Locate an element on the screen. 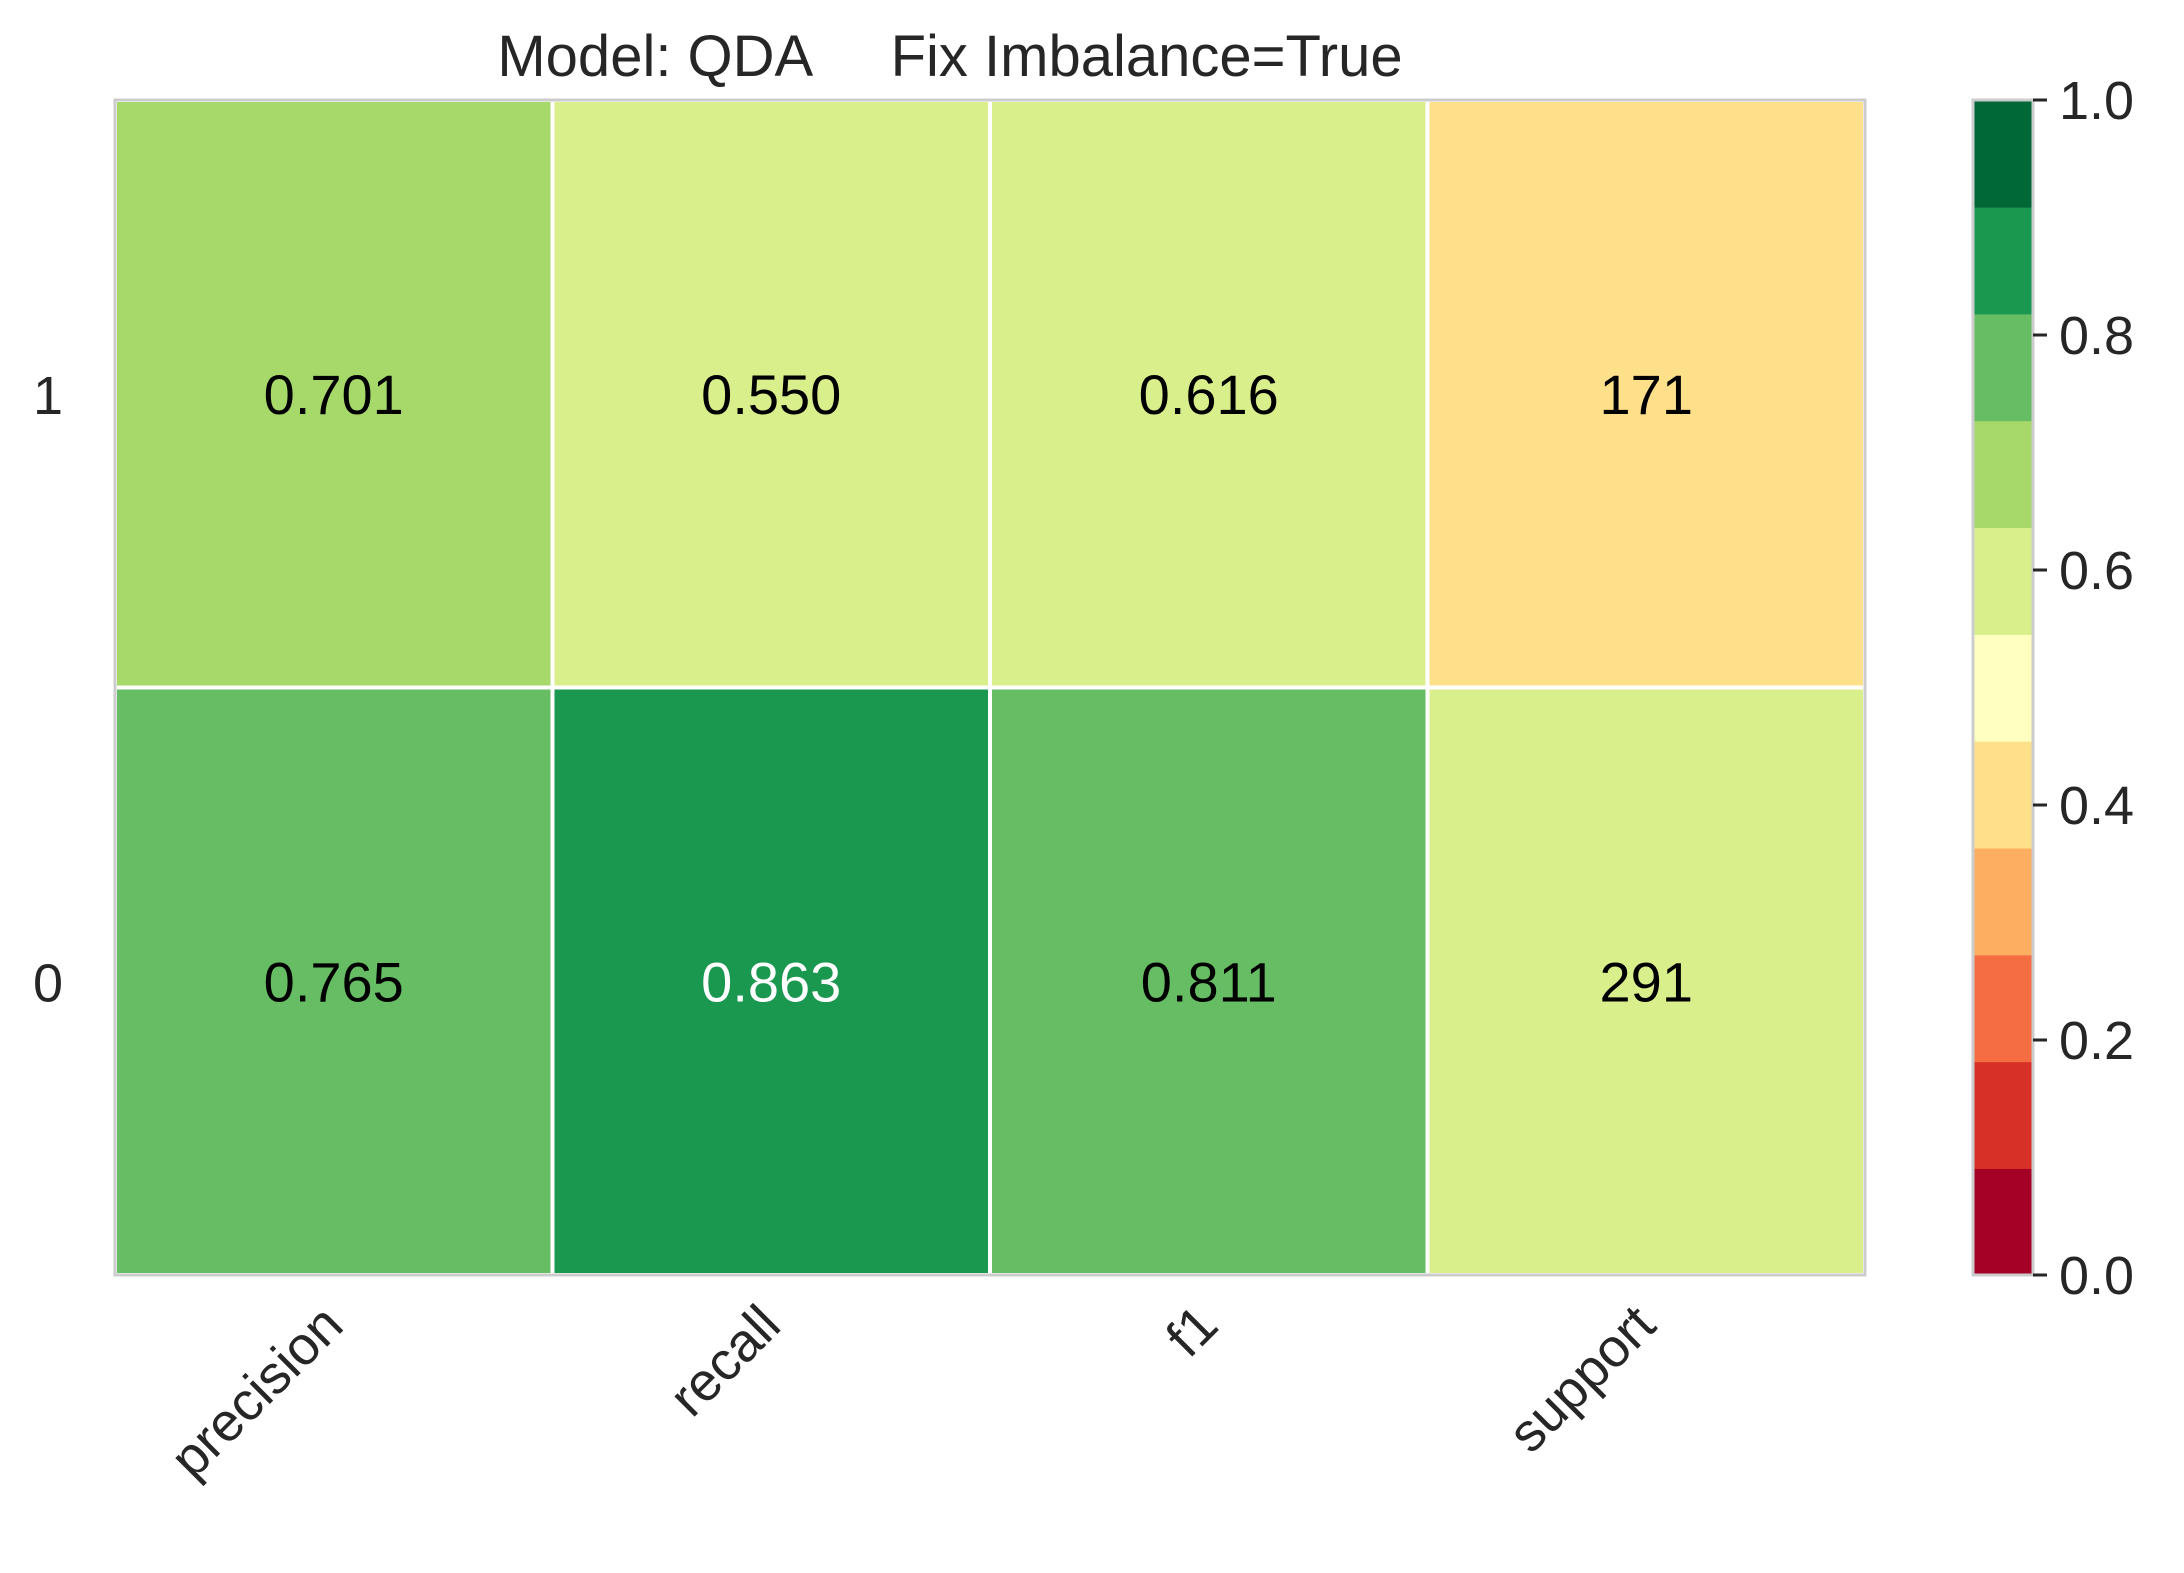 Image resolution: width=2184 pixels, height=1573 pixels. colorbar-tick-label: 1.0 is located at coordinates (2096, 101).